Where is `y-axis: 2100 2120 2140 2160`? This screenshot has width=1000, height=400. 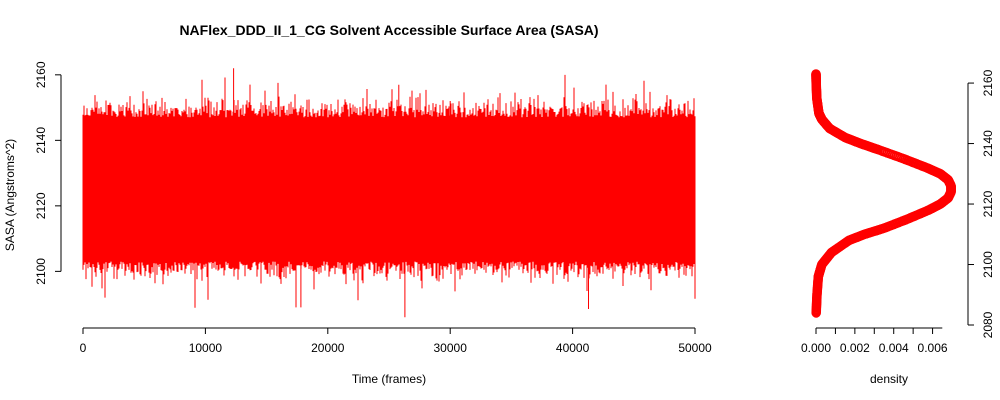 y-axis: 2100 2120 2140 2160 is located at coordinates (48, 173).